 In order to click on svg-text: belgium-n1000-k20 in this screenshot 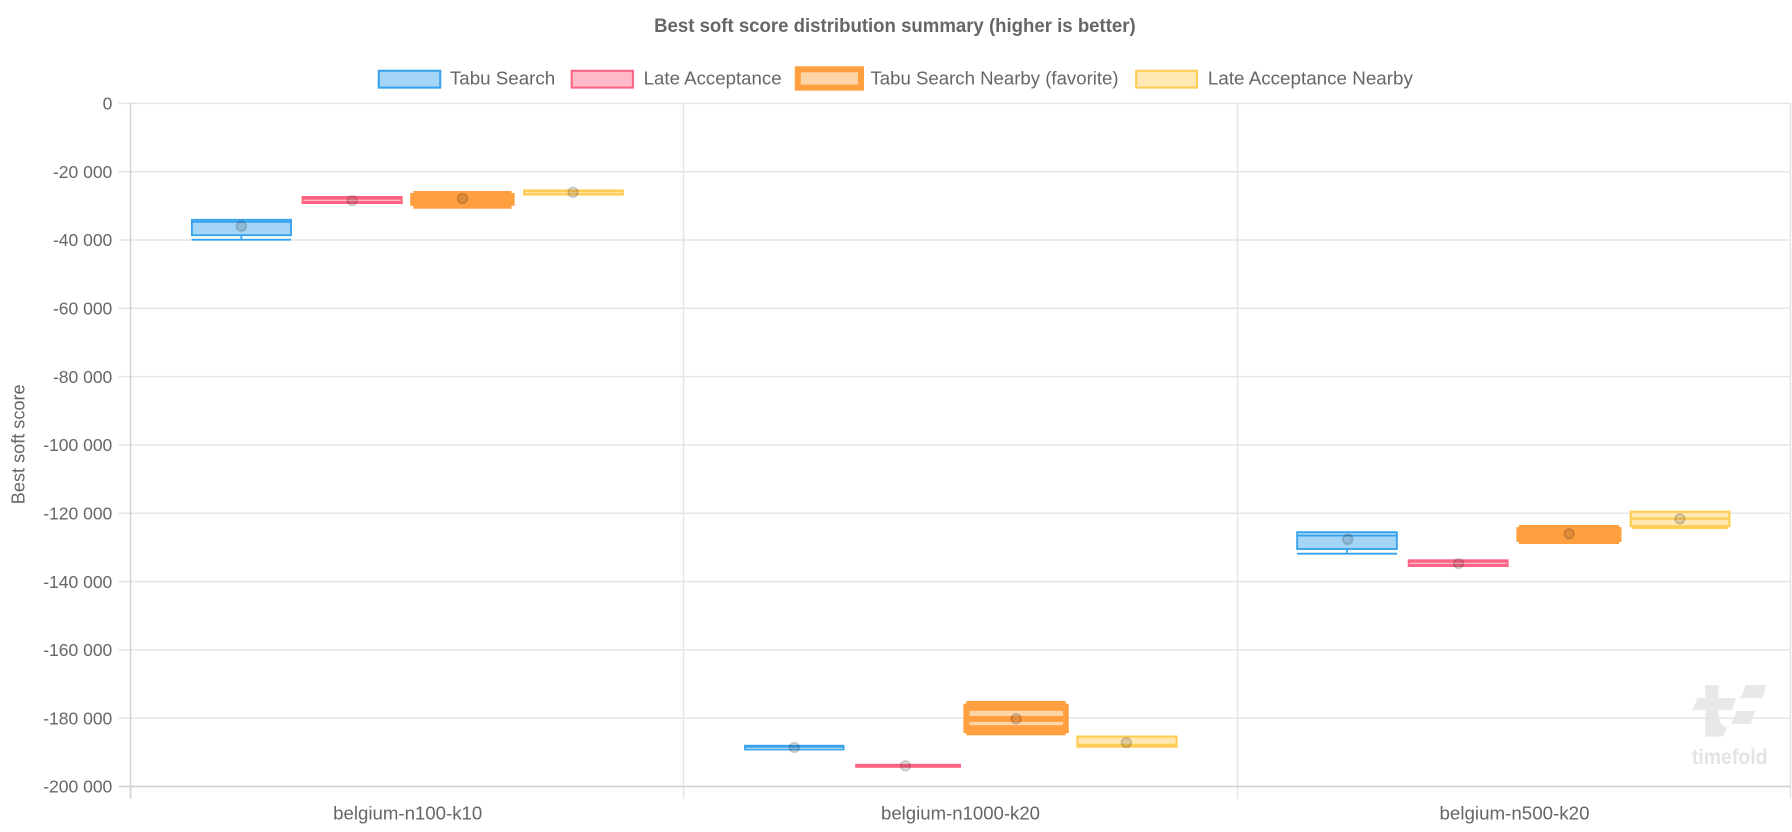, I will do `click(960, 814)`.